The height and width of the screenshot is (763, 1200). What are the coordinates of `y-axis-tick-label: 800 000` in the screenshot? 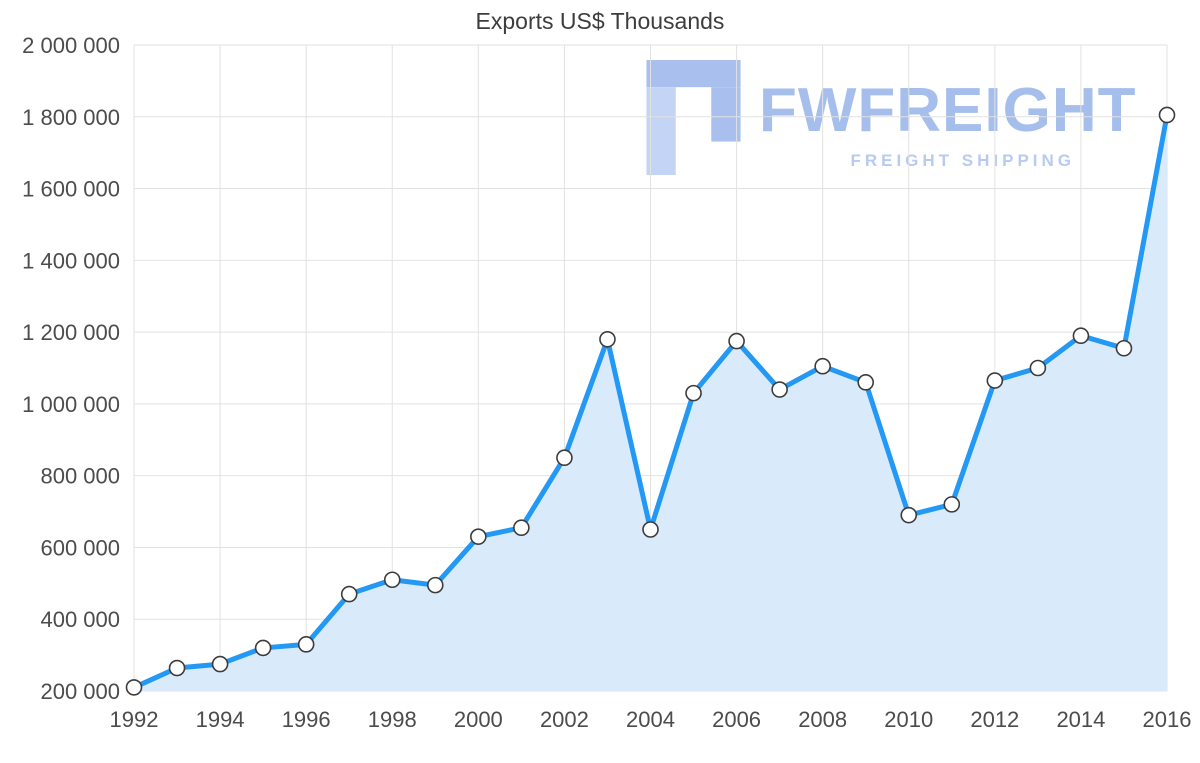 It's located at (80, 476).